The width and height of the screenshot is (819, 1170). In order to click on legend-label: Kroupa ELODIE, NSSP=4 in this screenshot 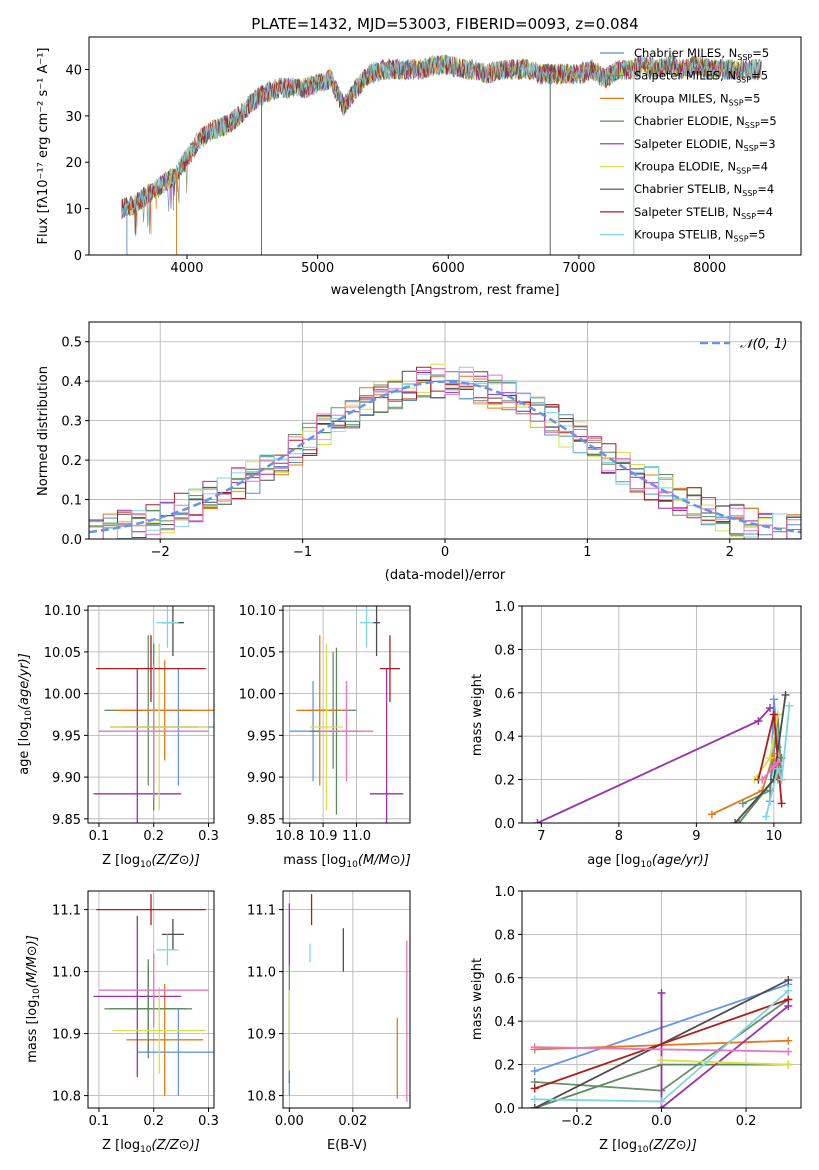, I will do `click(701, 168)`.